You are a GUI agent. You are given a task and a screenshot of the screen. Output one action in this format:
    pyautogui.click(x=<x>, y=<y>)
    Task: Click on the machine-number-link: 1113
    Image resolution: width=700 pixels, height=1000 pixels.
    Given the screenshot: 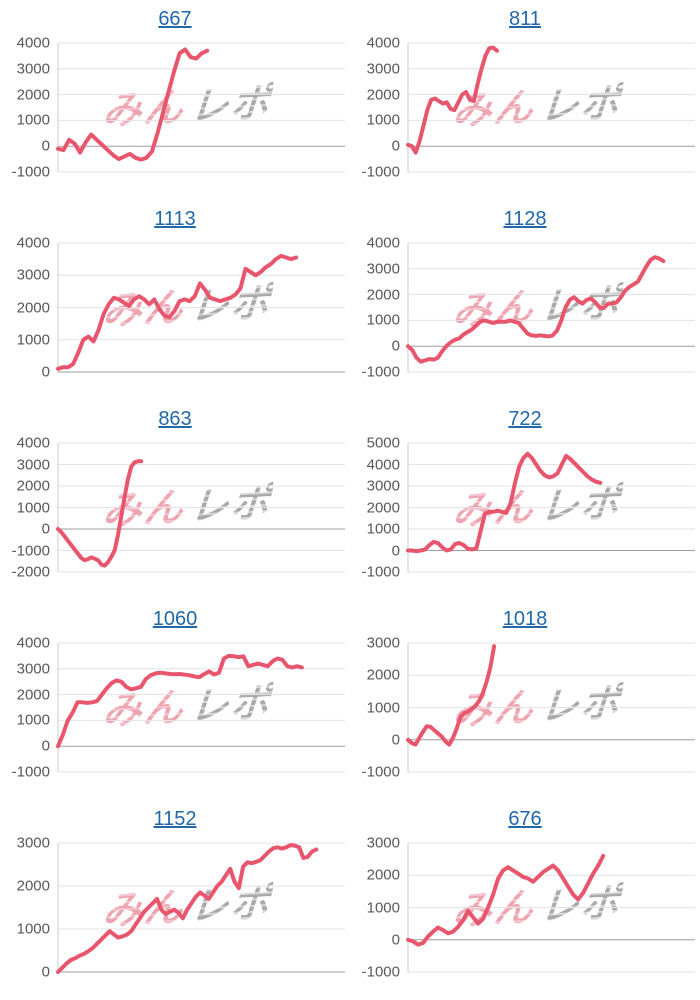 What is the action you would take?
    pyautogui.click(x=175, y=219)
    